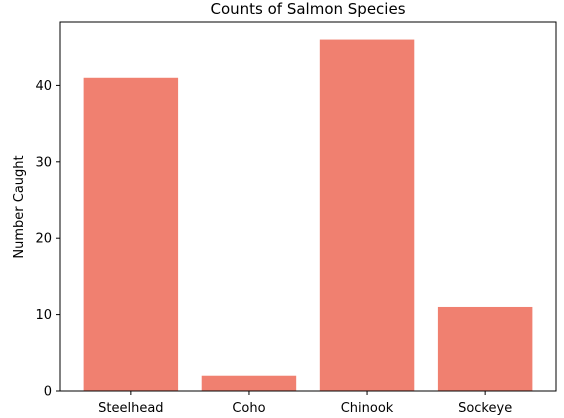 The height and width of the screenshot is (418, 564). What do you see at coordinates (248, 408) in the screenshot?
I see `x-tick-label: Coho` at bounding box center [248, 408].